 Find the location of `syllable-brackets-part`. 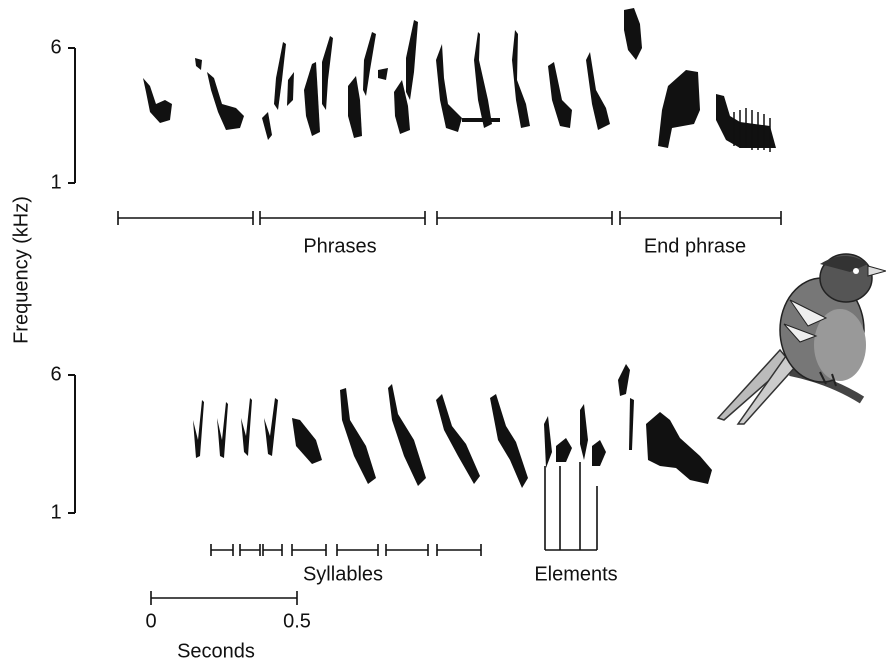

syllable-brackets-part is located at coordinates (346, 550).